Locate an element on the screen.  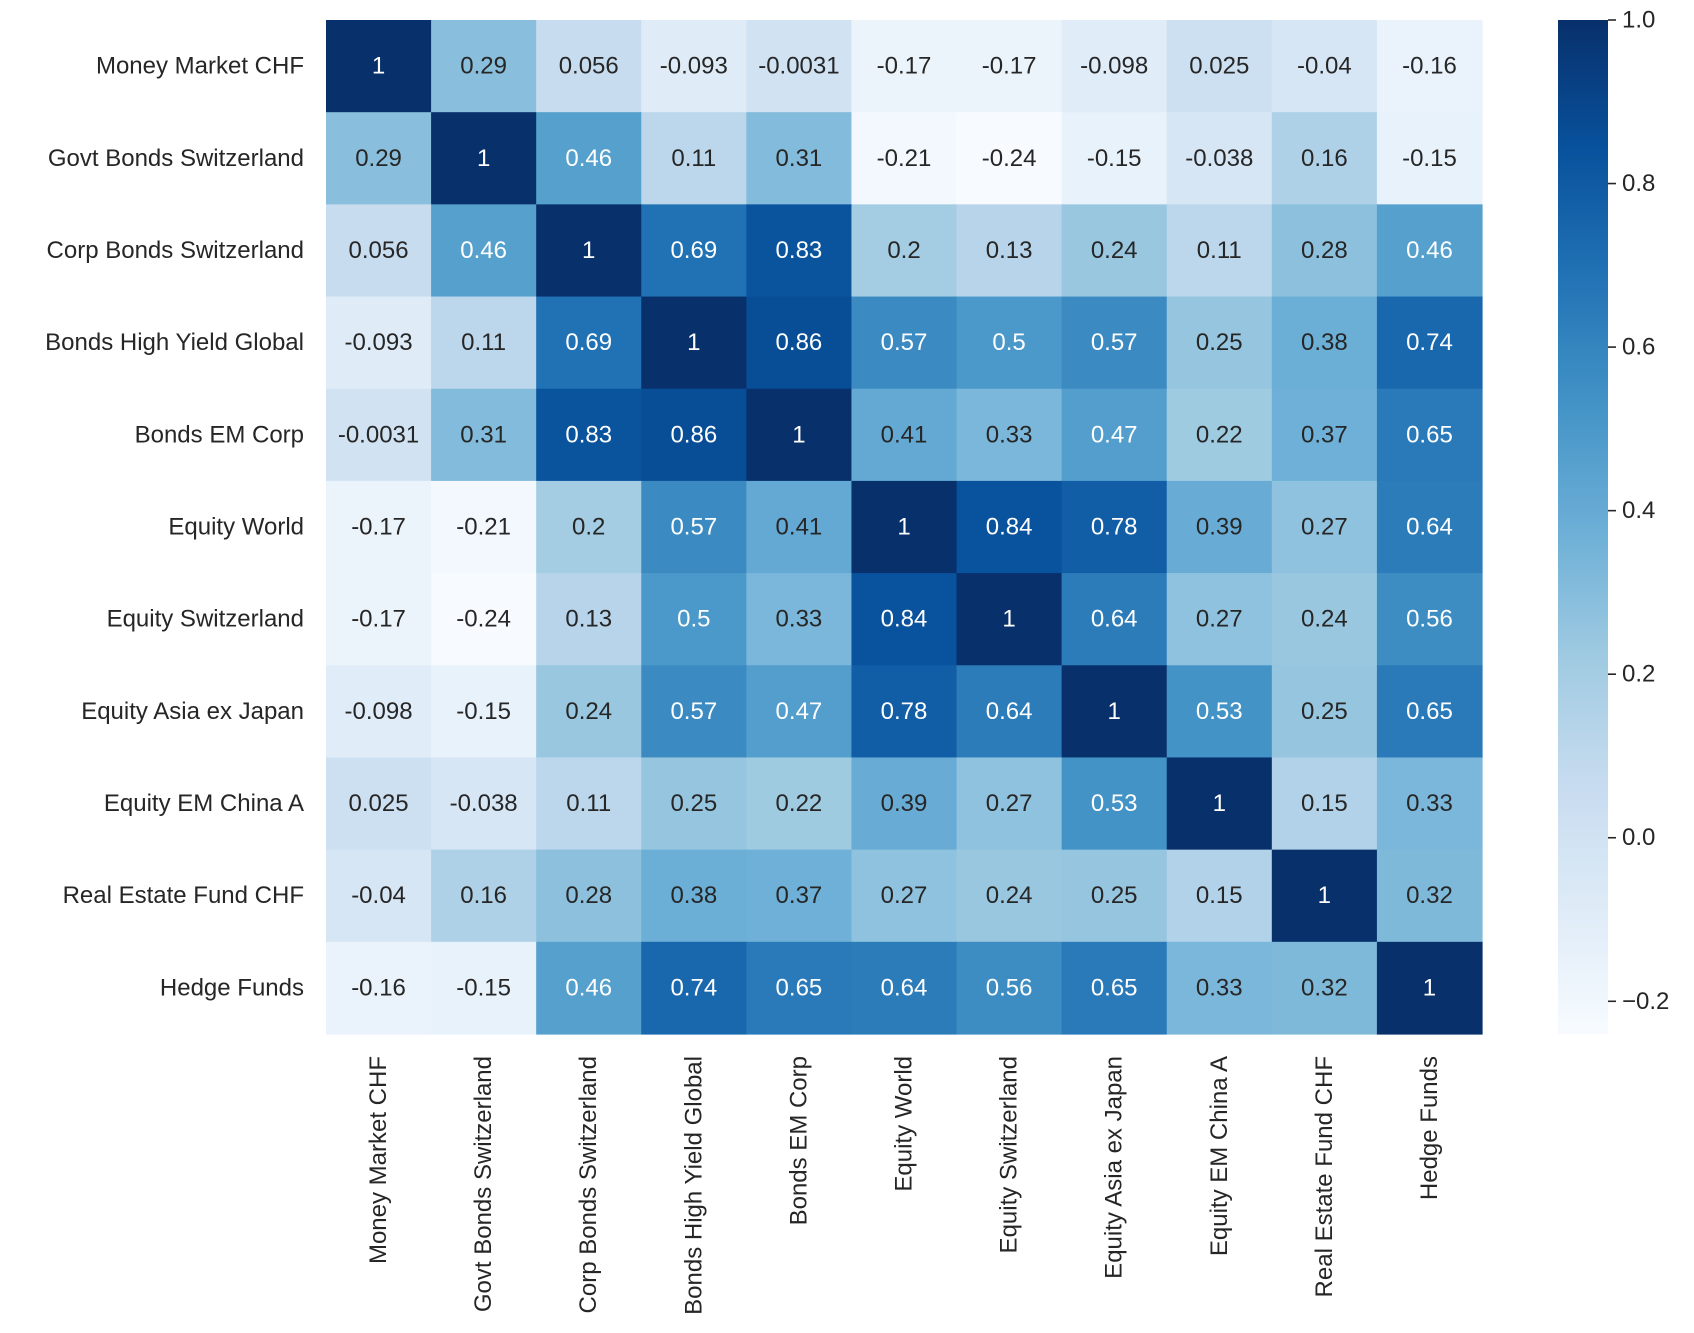
x-tick-label-3: Bonds High Yield Global is located at coordinates (693, 1185).